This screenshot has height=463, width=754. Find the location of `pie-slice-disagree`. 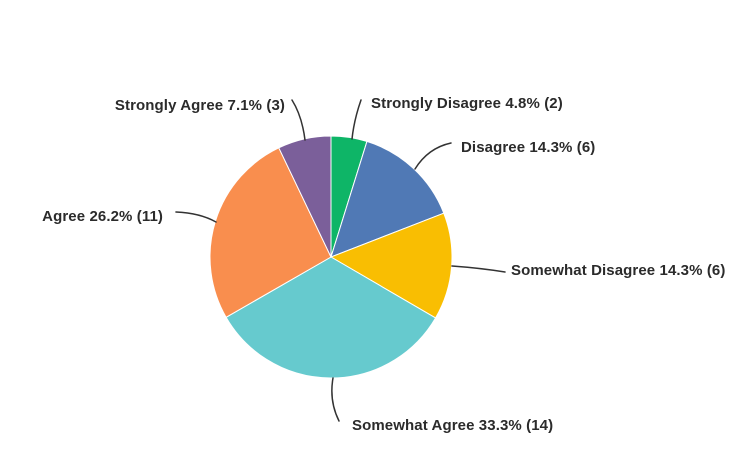

pie-slice-disagree is located at coordinates (387, 199).